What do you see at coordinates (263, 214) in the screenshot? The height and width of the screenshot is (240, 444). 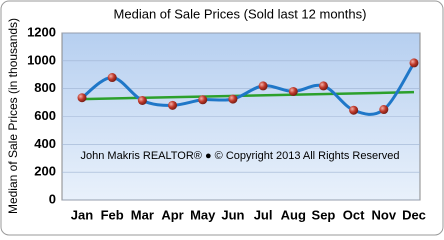 I see `x-tick-label: Jul` at bounding box center [263, 214].